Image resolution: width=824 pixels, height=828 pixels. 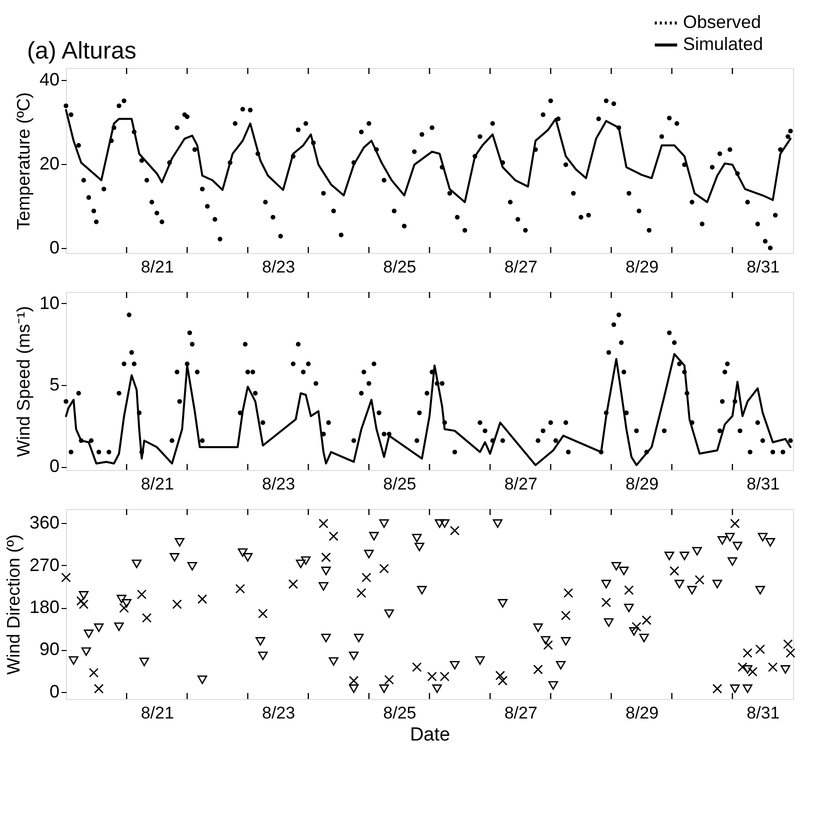 What do you see at coordinates (430, 735) in the screenshot?
I see `x-axis-title: Date` at bounding box center [430, 735].